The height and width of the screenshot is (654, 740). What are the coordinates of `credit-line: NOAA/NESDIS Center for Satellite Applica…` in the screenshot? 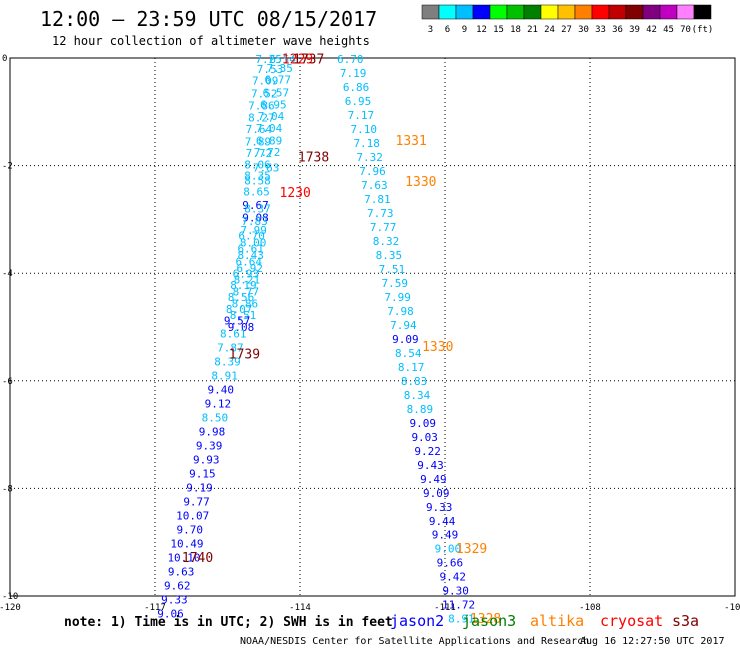 It's located at (414, 641).